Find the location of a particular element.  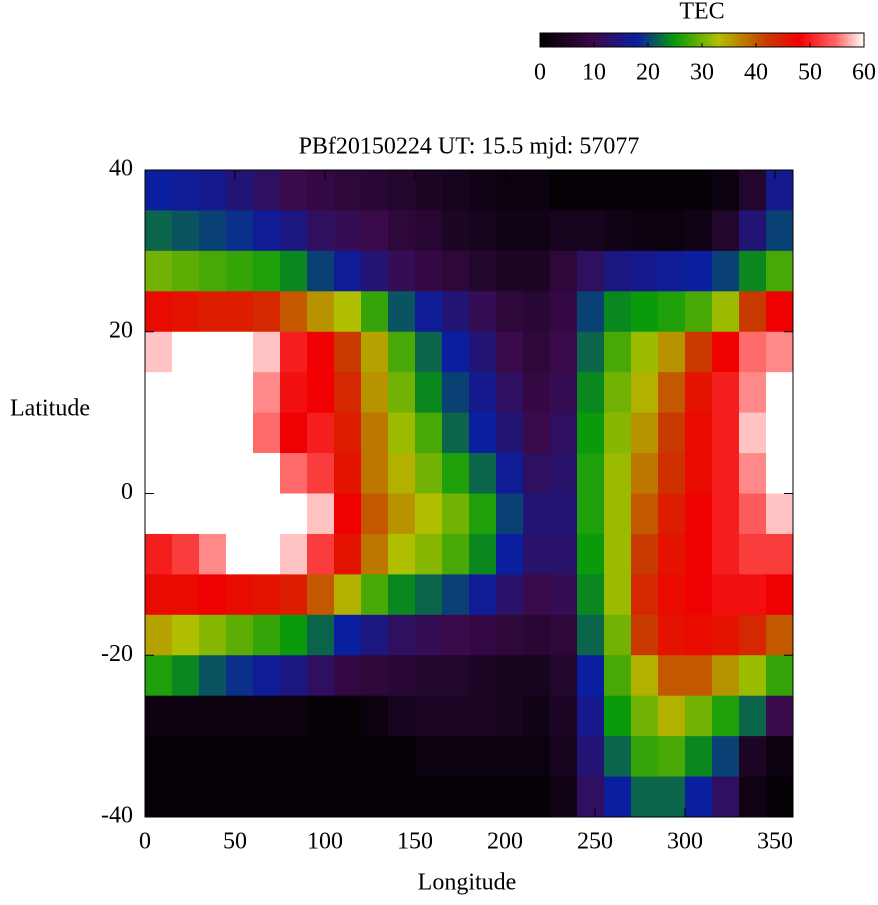

y-tick-label: -20 is located at coordinates (117, 654).